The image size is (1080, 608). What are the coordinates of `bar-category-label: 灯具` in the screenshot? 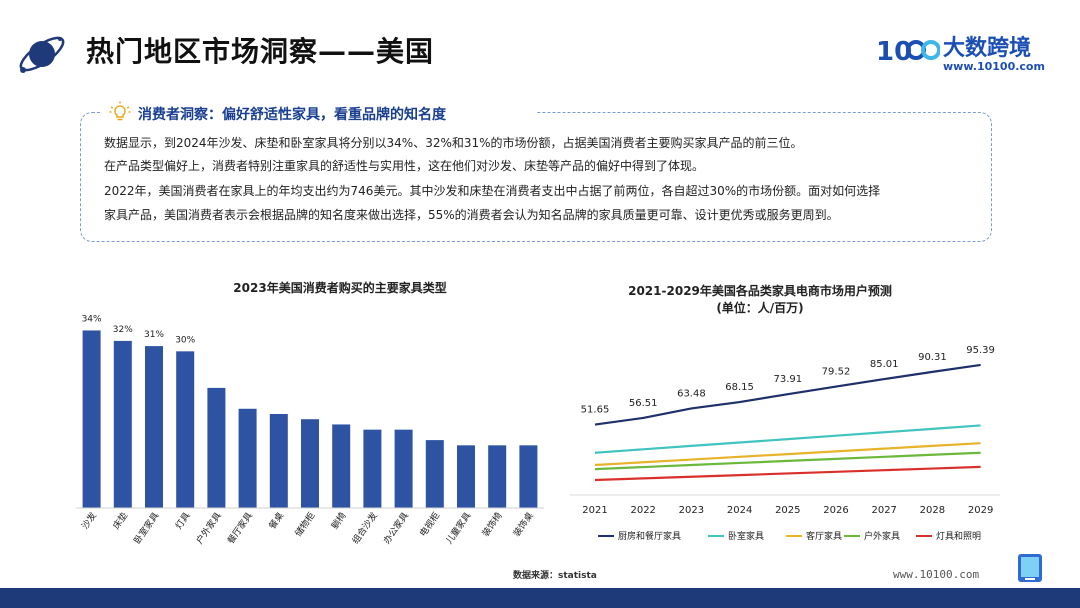 It's located at (182, 520).